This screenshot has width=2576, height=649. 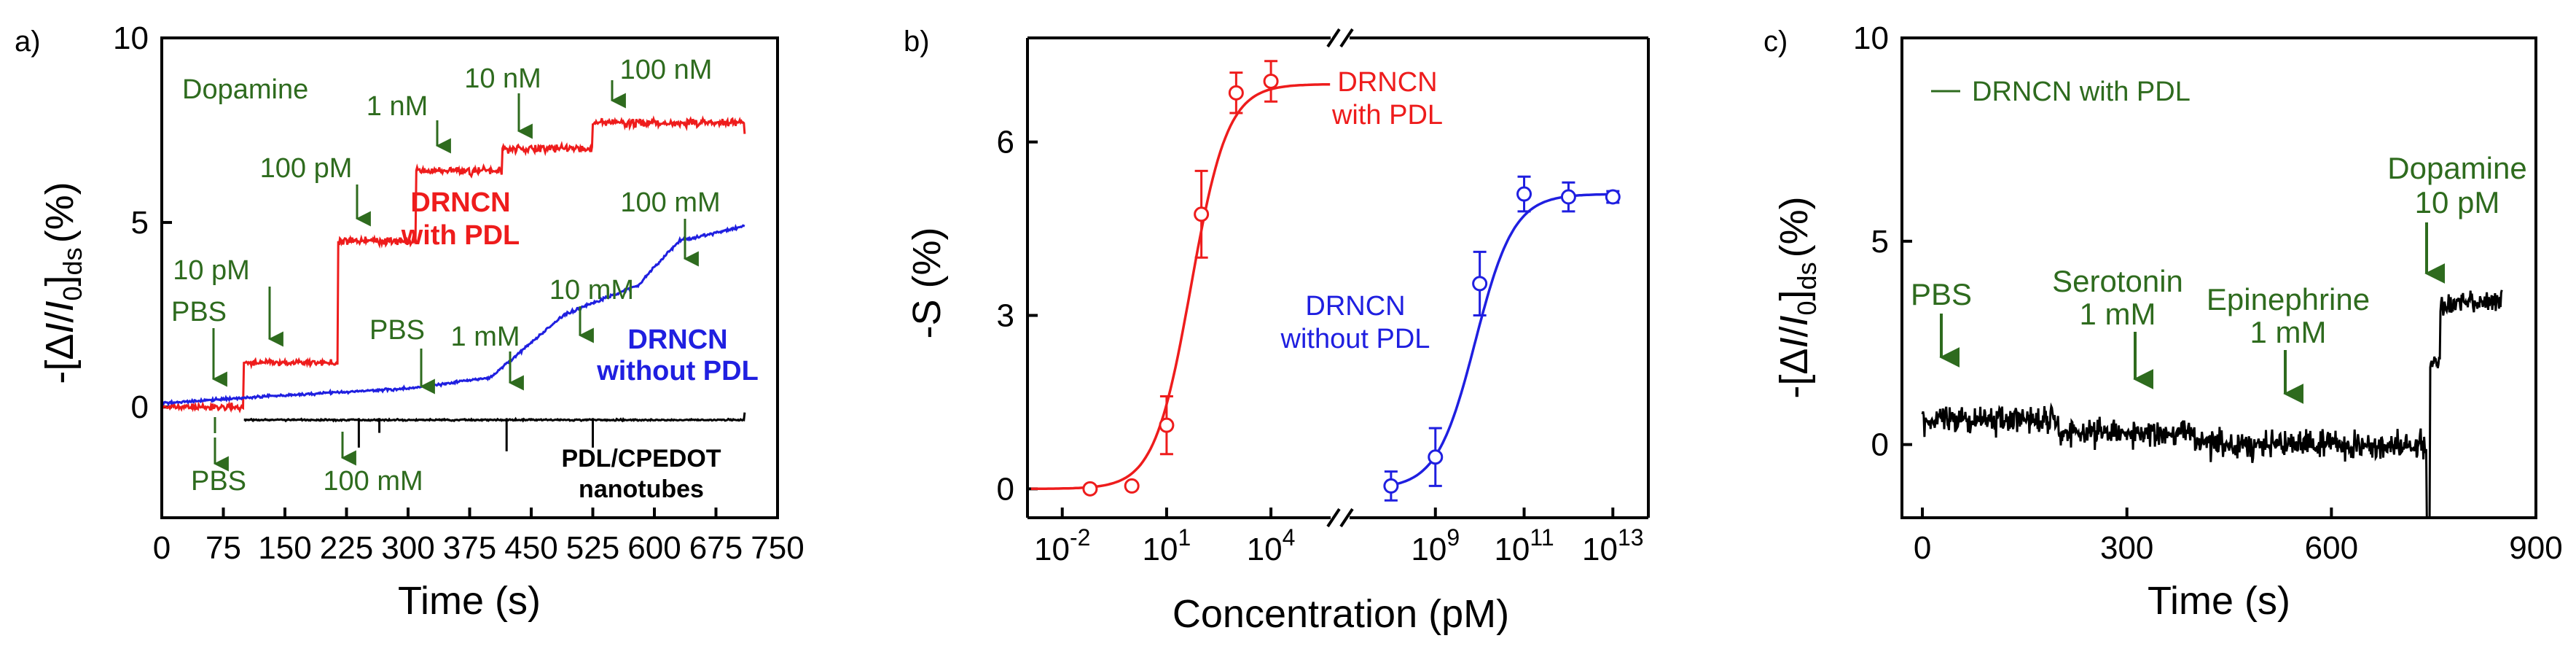 What do you see at coordinates (211, 270) in the screenshot?
I see `annotation-10pm: 10 pM` at bounding box center [211, 270].